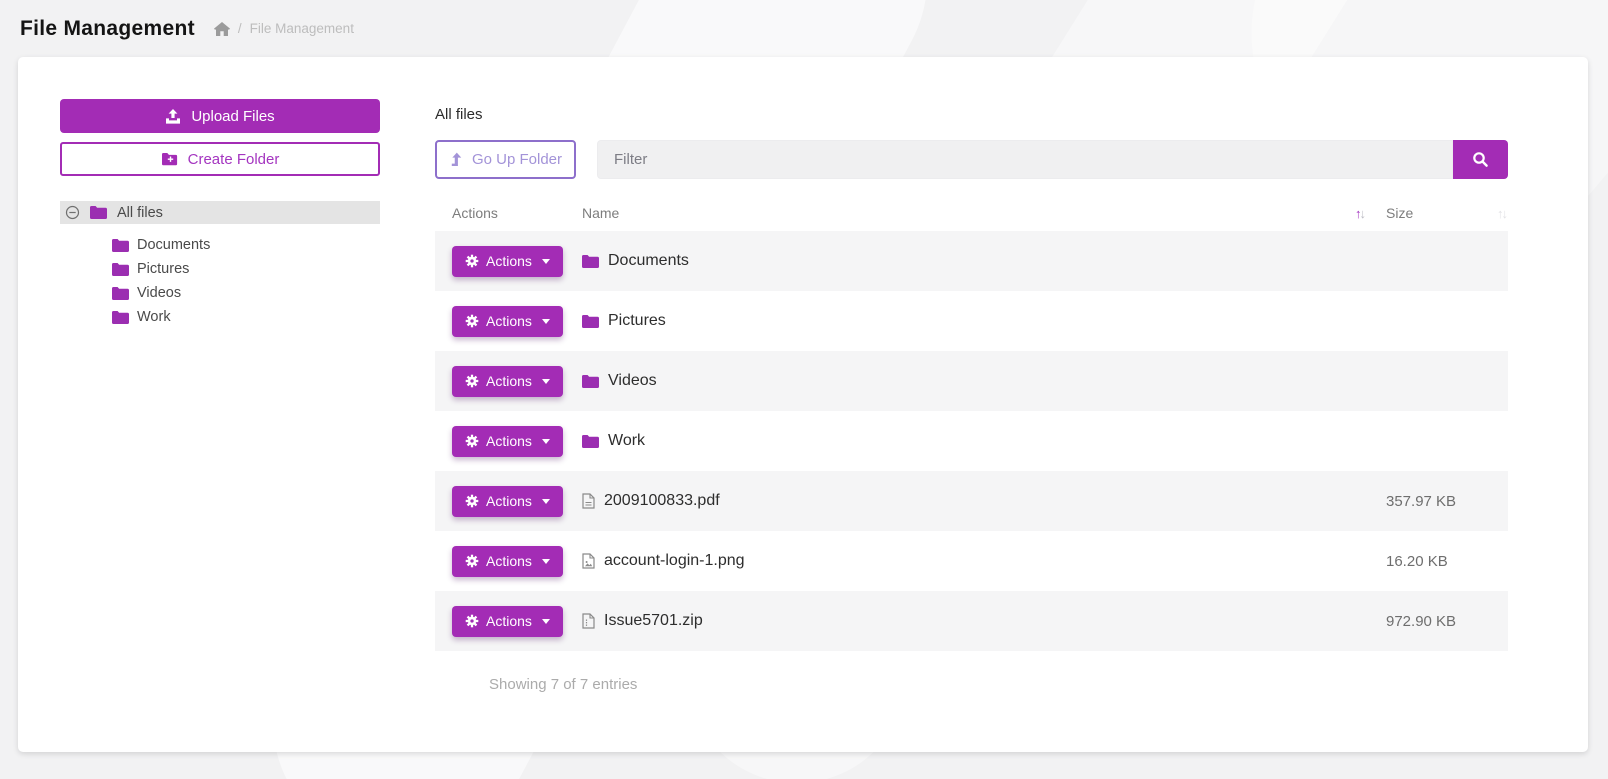  I want to click on search-button, so click(1480, 159).